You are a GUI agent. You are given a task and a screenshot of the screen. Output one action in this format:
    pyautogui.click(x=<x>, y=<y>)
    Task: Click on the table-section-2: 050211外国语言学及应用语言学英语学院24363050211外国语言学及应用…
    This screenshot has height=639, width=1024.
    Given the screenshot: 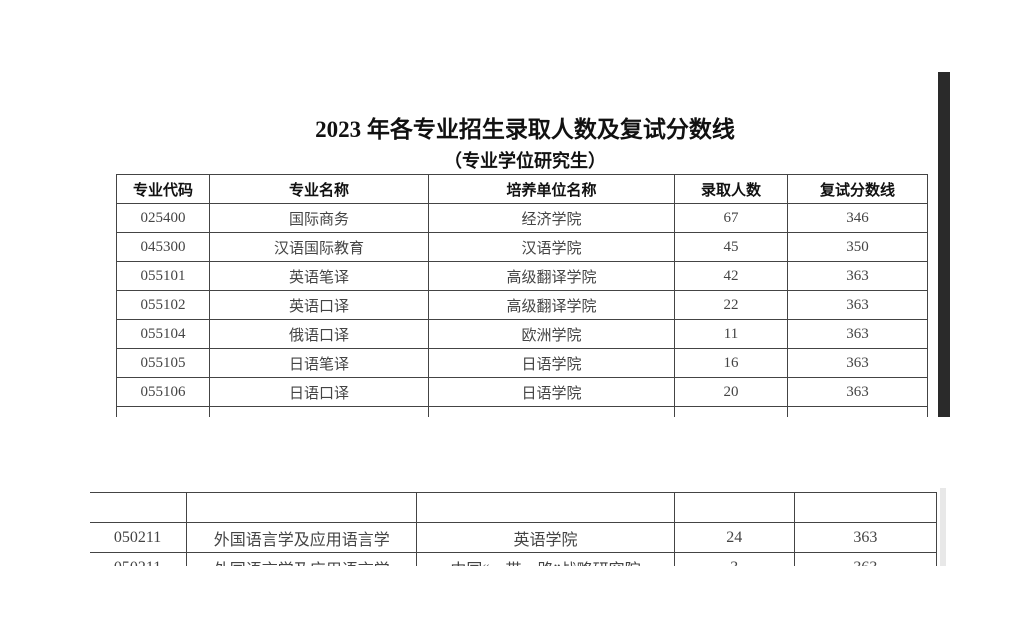 What is the action you would take?
    pyautogui.click(x=514, y=529)
    